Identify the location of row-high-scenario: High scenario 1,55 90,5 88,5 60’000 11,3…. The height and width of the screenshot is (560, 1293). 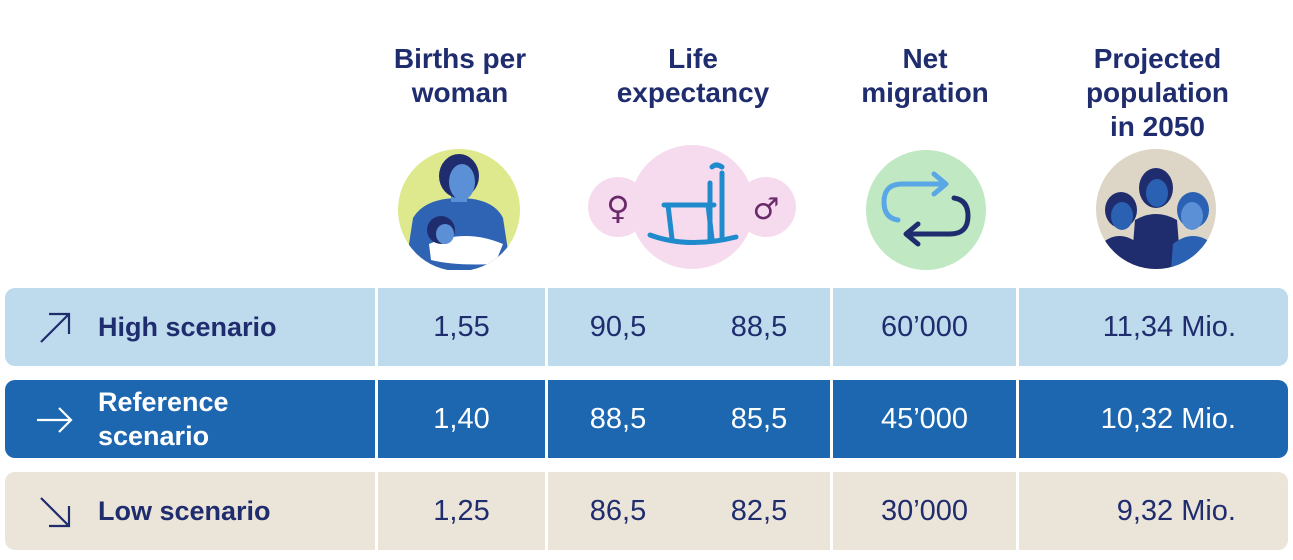
(646, 327).